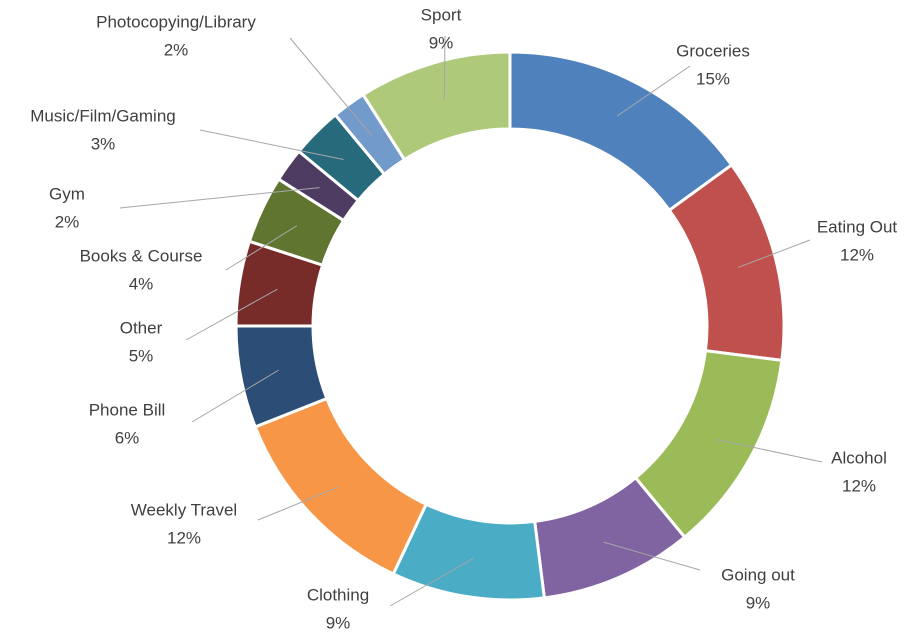  I want to click on data-label-name: Books & Course, so click(141, 255).